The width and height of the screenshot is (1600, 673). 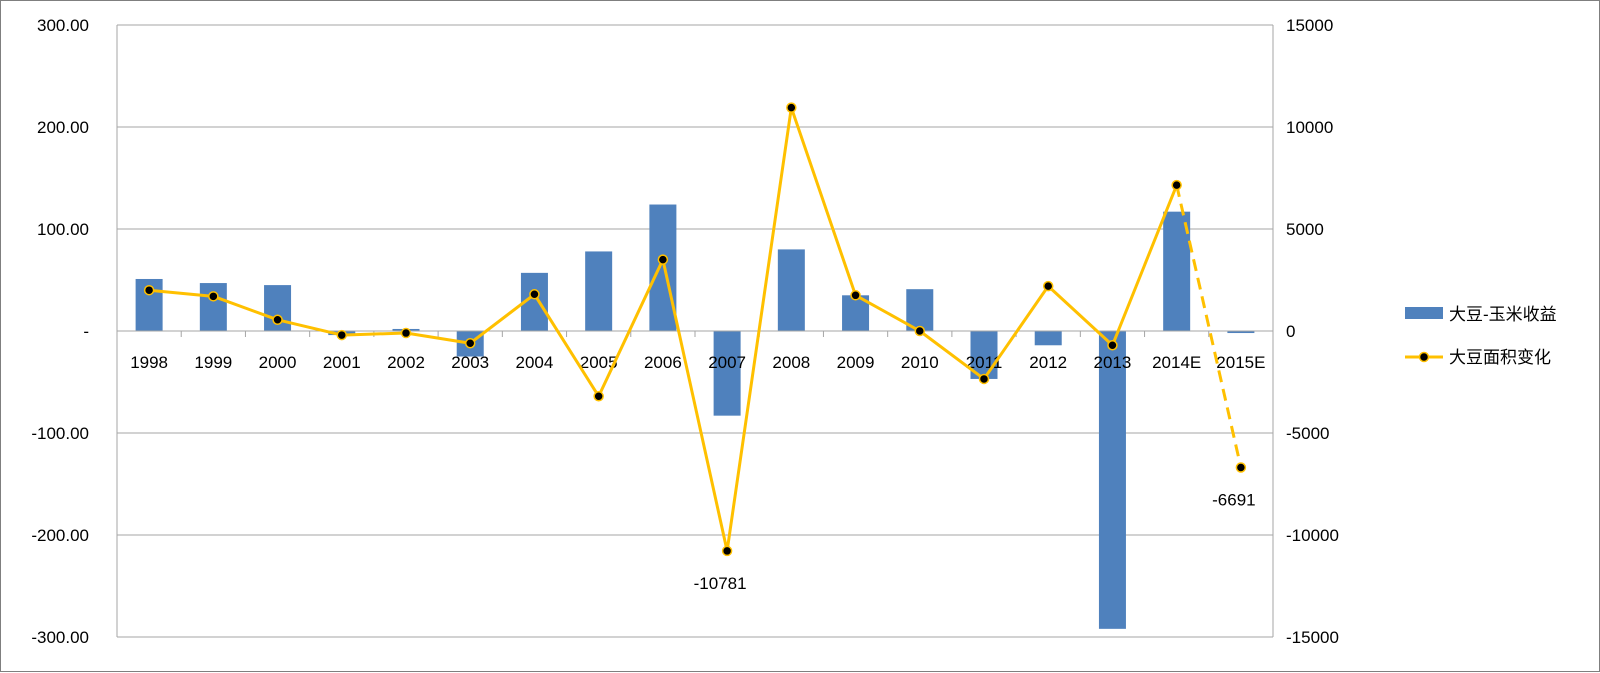 What do you see at coordinates (1048, 362) in the screenshot?
I see `category-label: 2012` at bounding box center [1048, 362].